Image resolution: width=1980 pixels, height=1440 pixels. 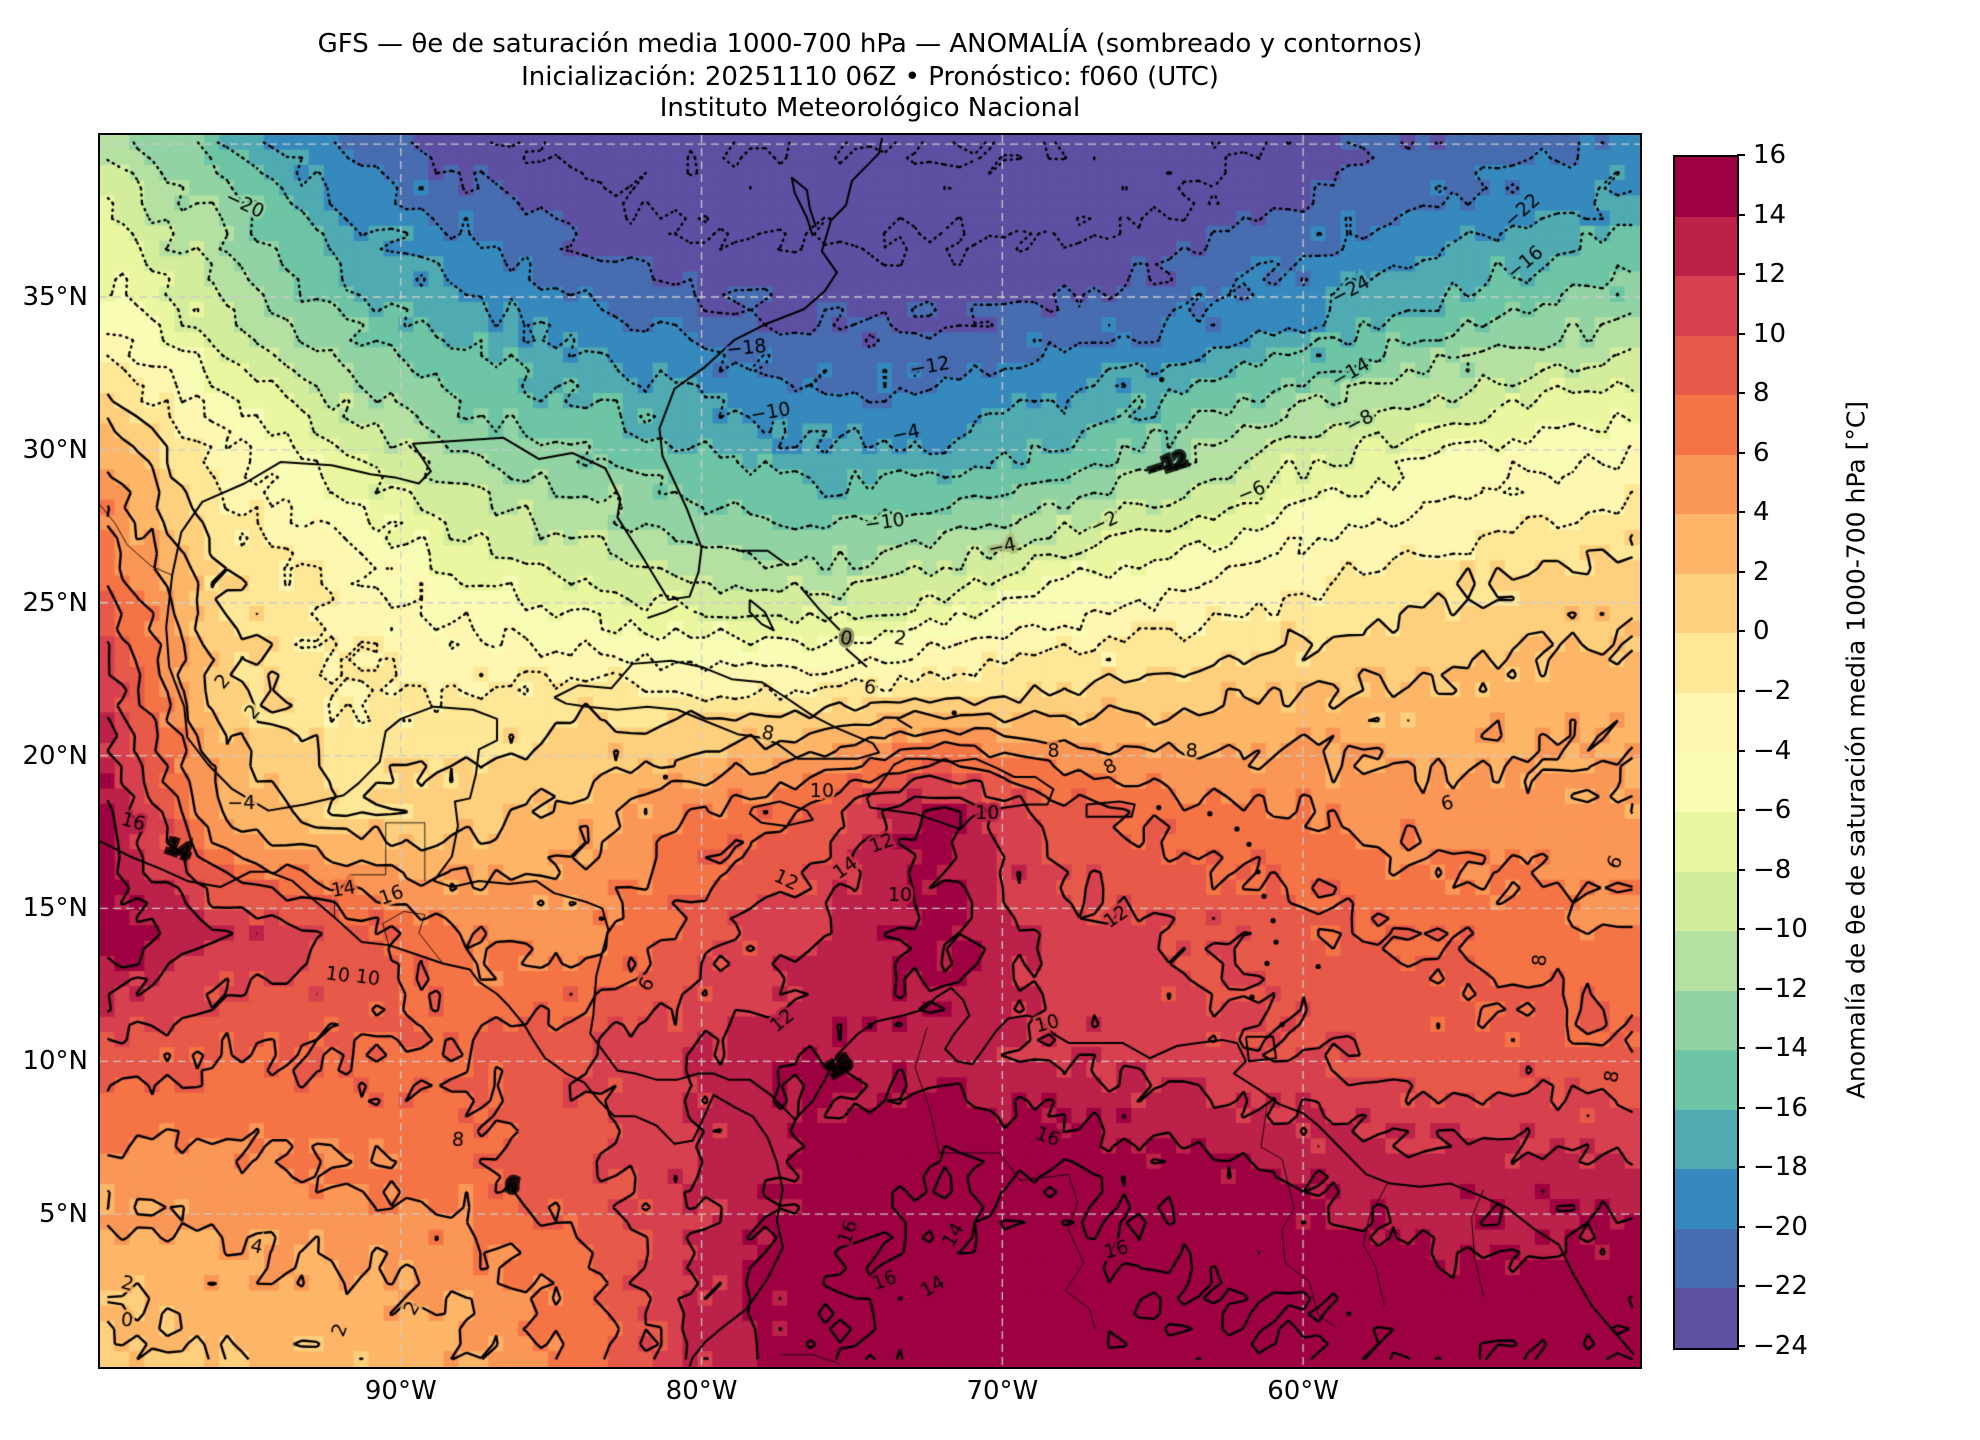 What do you see at coordinates (1770, 333) in the screenshot?
I see `colorbar-tick-label: 10` at bounding box center [1770, 333].